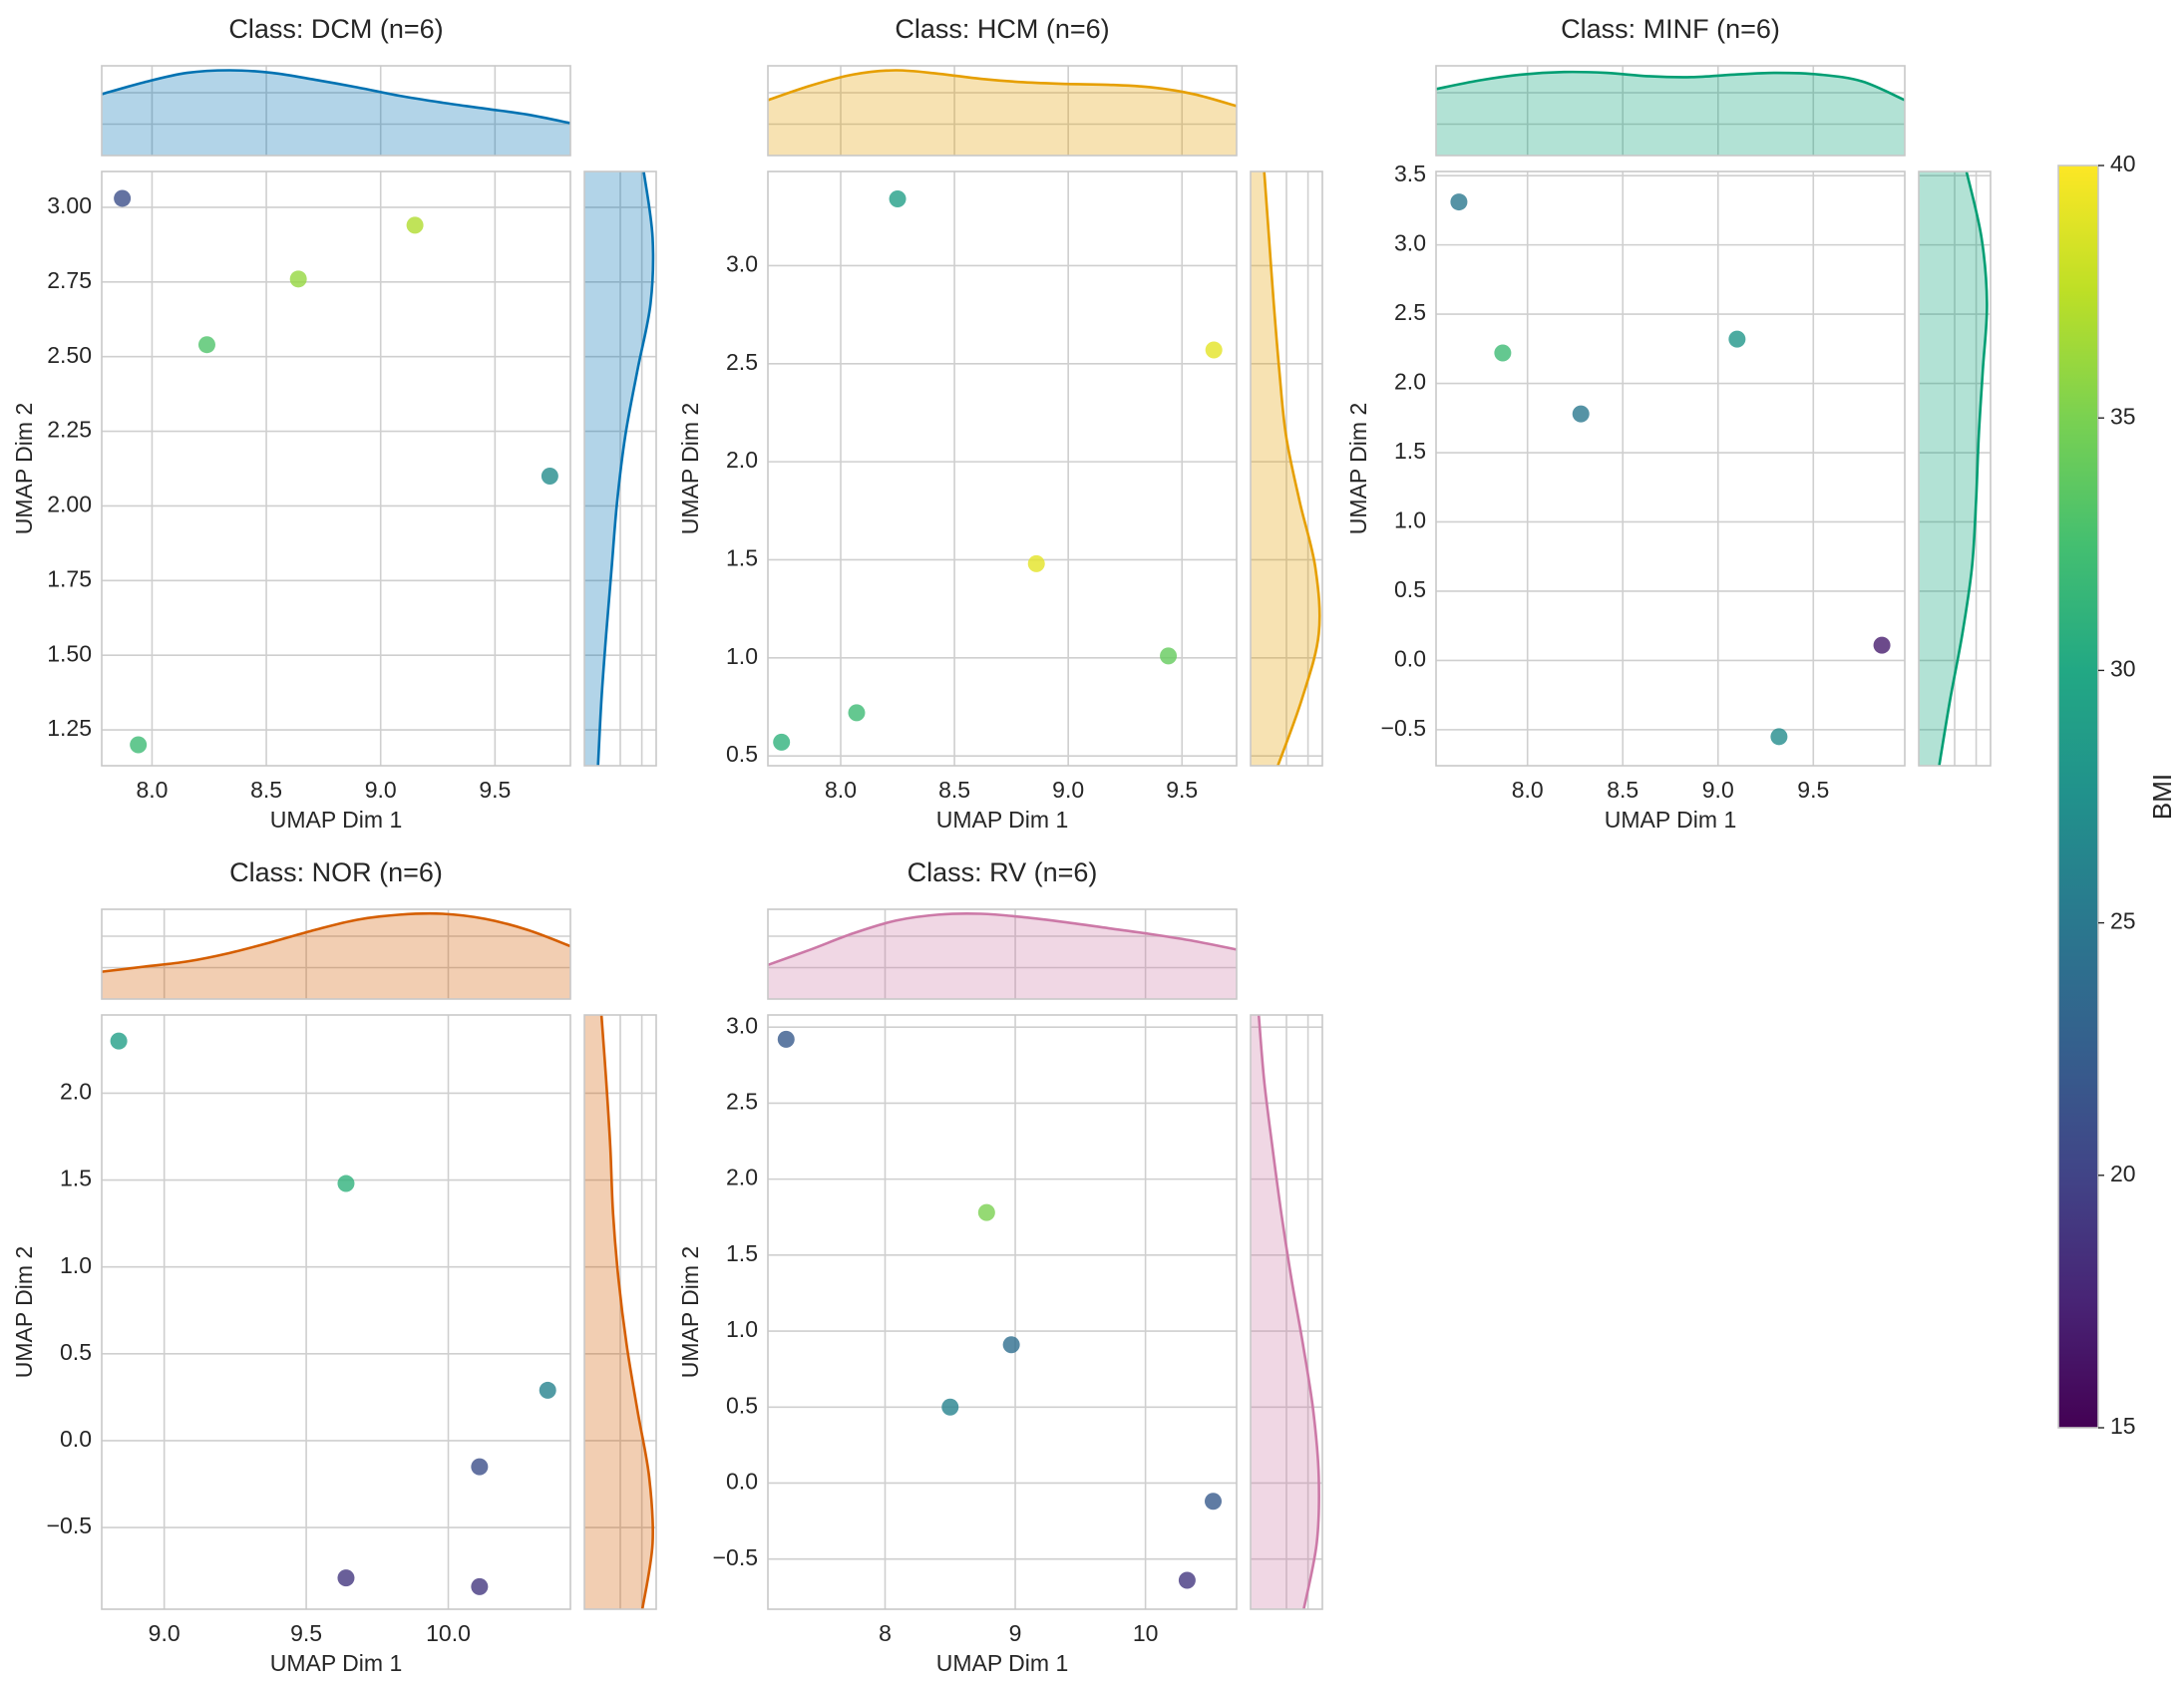 The height and width of the screenshot is (1682, 2184). What do you see at coordinates (2117, 795) in the screenshot?
I see `colorbar-ticks: 15 20 25 30 35 40` at bounding box center [2117, 795].